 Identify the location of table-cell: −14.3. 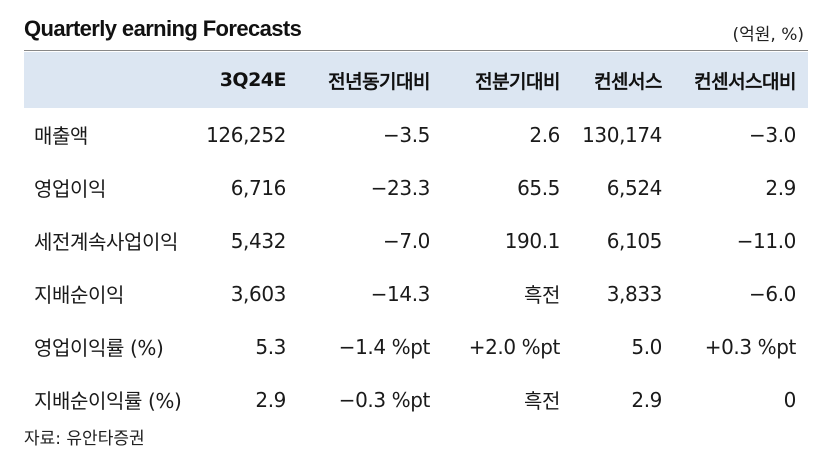
(400, 293).